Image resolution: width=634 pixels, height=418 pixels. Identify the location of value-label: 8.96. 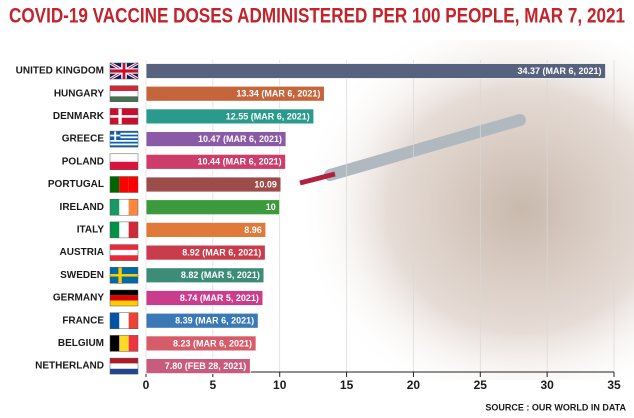
(253, 230).